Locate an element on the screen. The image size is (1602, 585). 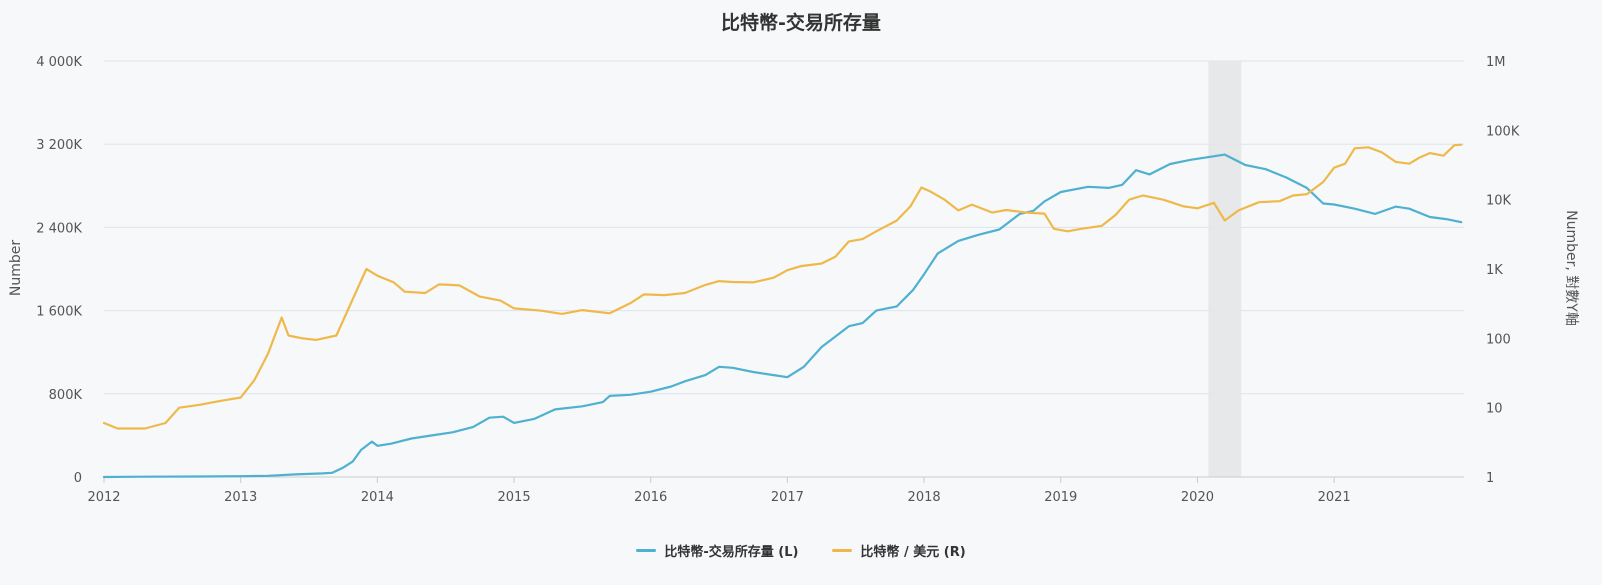
y-right-tick-label: 1 is located at coordinates (1490, 478).